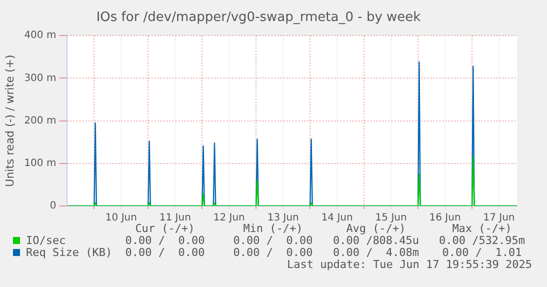 The height and width of the screenshot is (287, 547). Describe the element at coordinates (40, 36) in the screenshot. I see `y-tick-label: 400 m` at that location.